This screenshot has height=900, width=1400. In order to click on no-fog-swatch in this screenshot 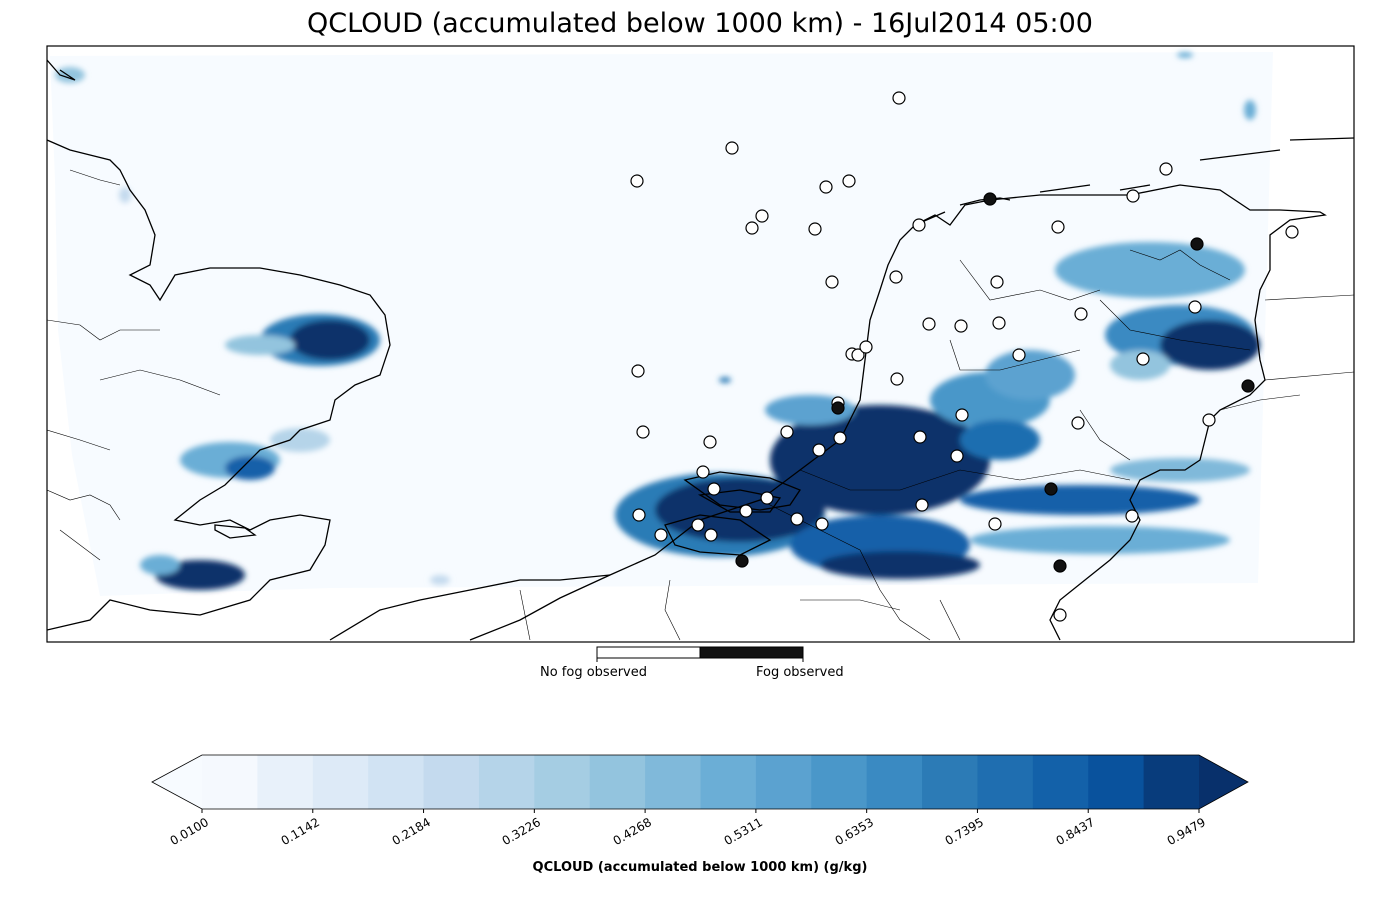, I will do `click(648, 652)`.